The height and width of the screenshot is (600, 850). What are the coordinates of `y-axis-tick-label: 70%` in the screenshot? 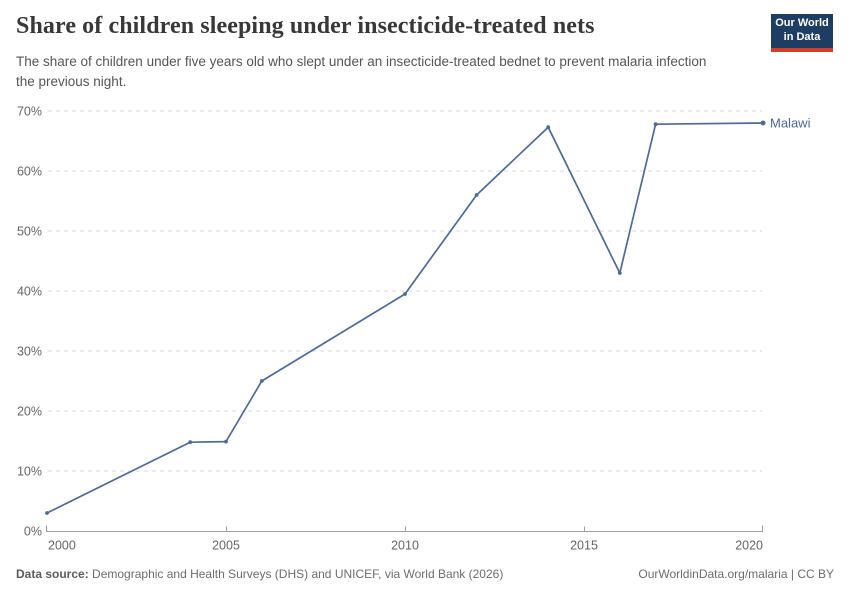 It's located at (29, 112).